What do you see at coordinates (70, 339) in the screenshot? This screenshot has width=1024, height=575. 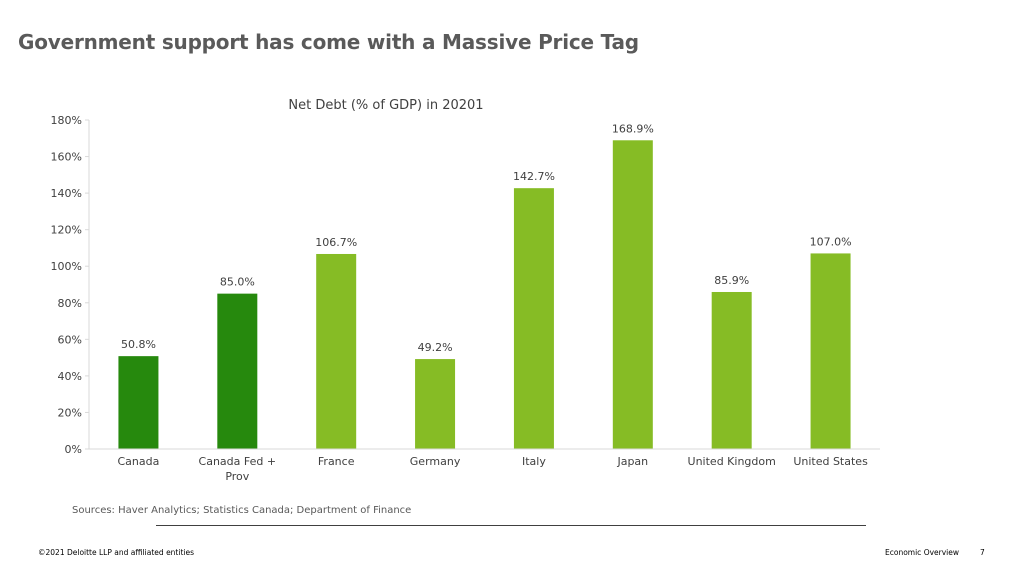 I see `y-tick-label: 60%` at bounding box center [70, 339].